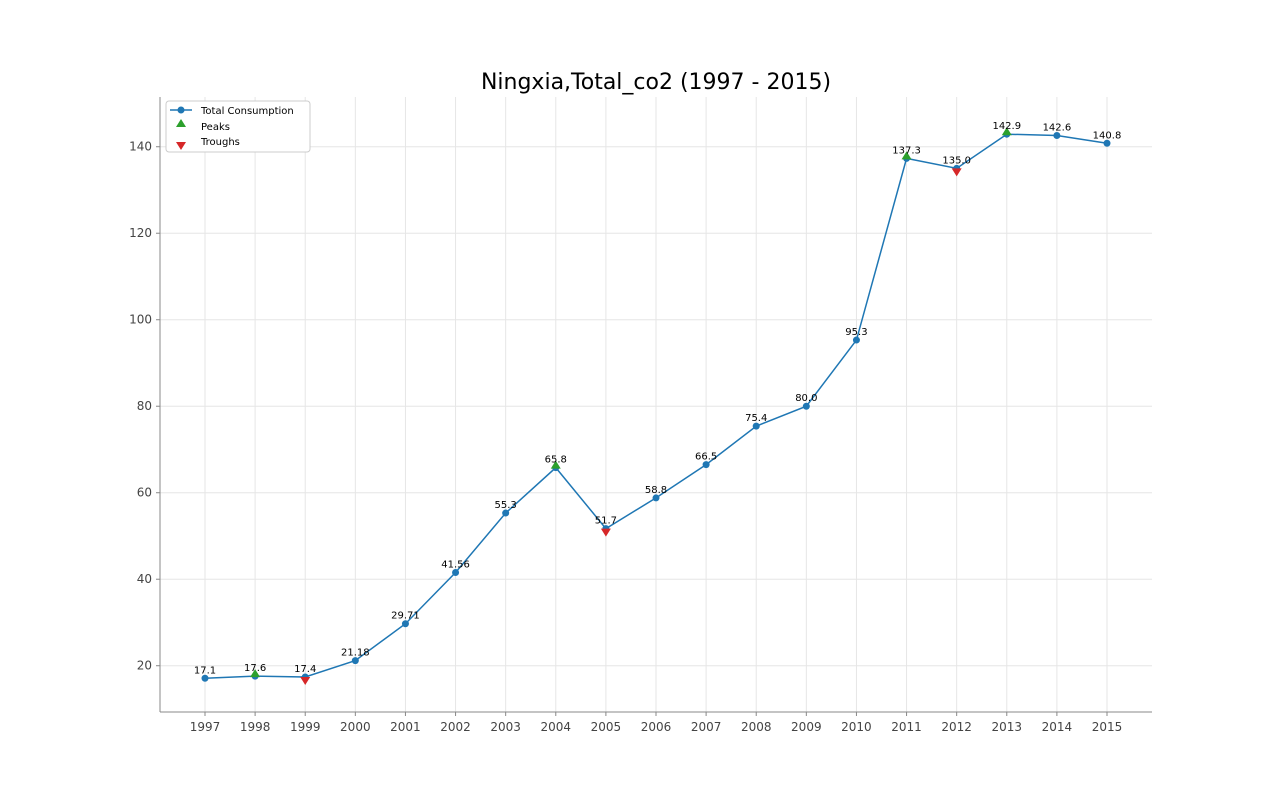  What do you see at coordinates (505, 727) in the screenshot?
I see `x-tick-label: 2003` at bounding box center [505, 727].